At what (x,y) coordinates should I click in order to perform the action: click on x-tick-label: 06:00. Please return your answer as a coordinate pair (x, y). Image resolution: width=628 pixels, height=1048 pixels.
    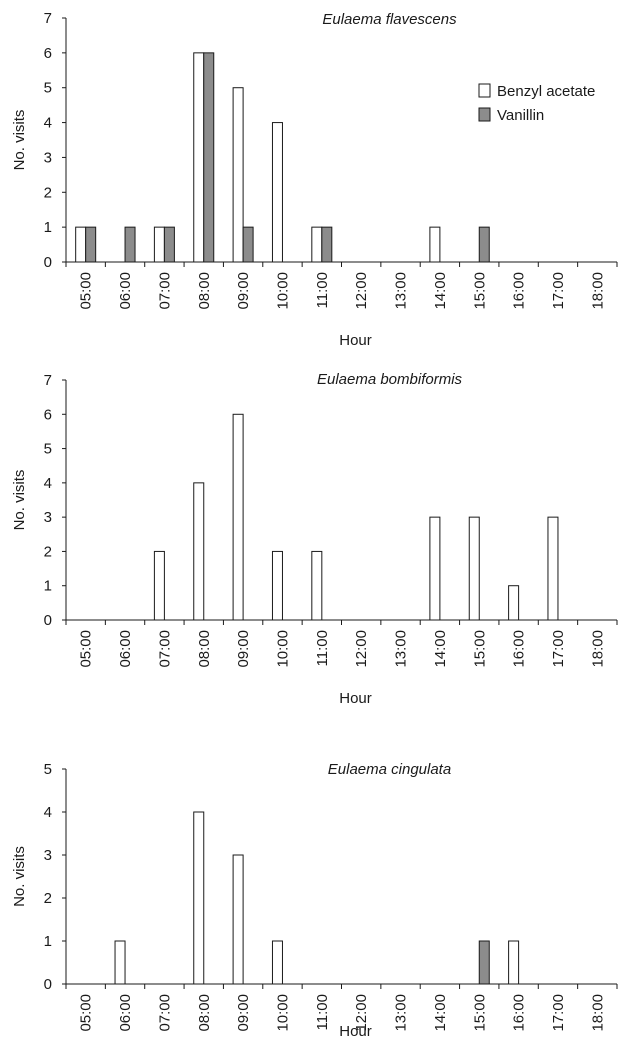
    Looking at the image, I should click on (125, 291).